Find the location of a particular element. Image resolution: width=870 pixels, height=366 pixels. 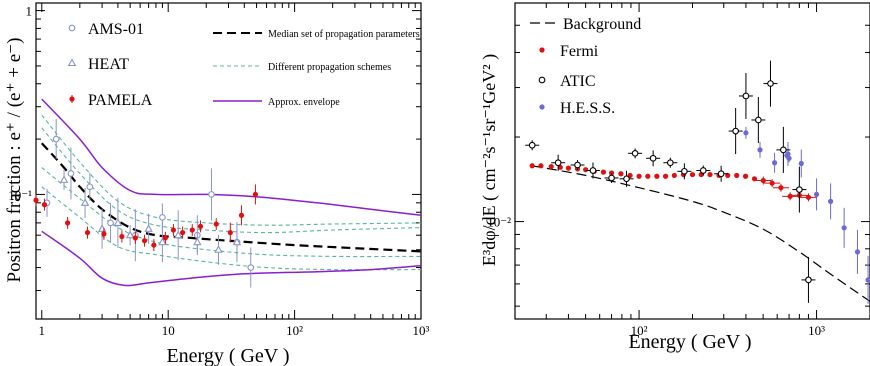

legend-label: Background is located at coordinates (602, 24).